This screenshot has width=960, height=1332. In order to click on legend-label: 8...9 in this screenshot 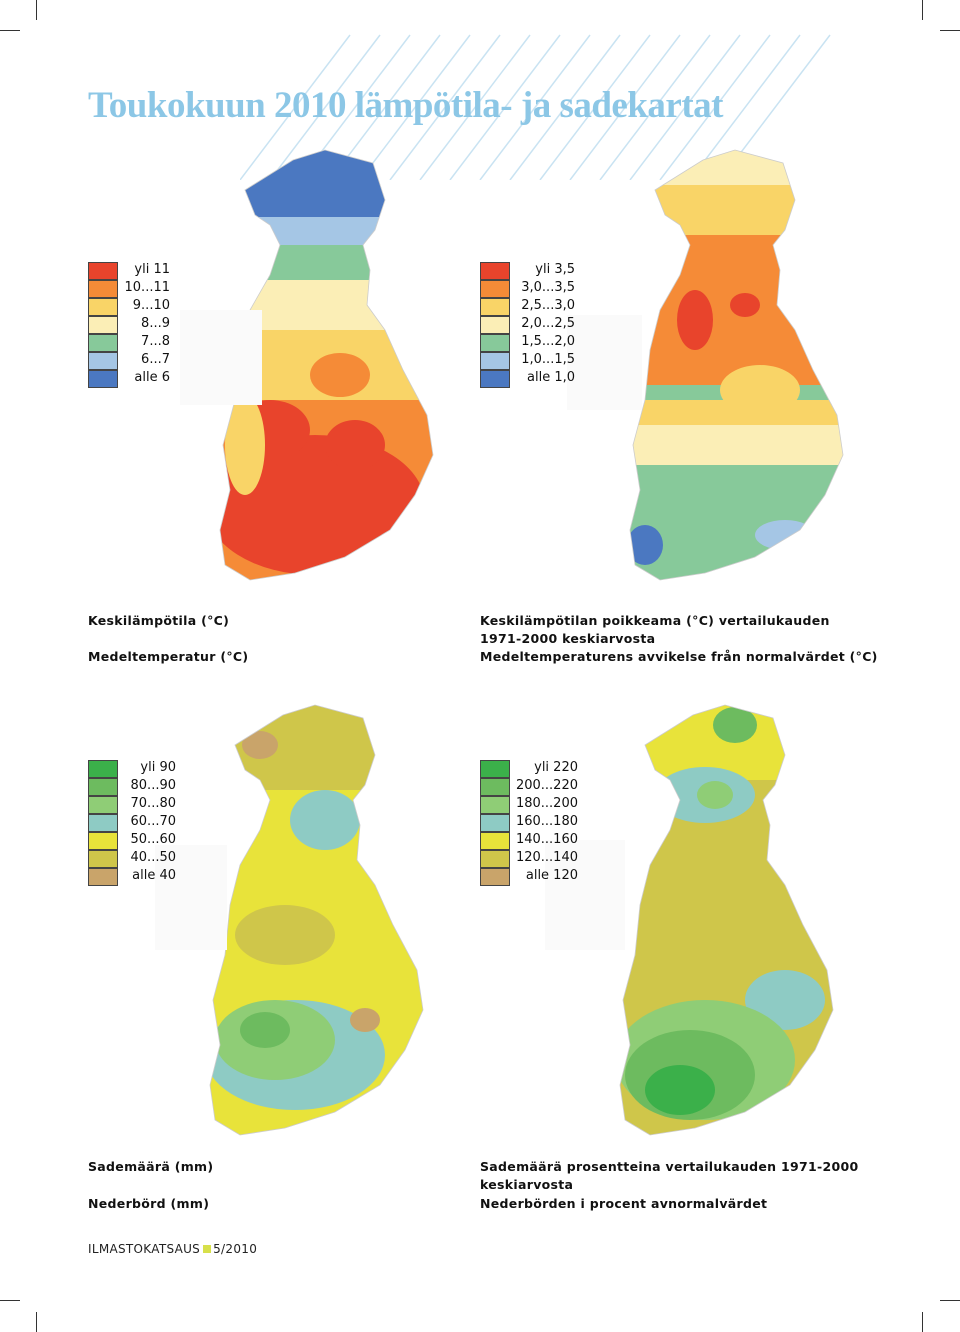, I will do `click(155, 323)`.